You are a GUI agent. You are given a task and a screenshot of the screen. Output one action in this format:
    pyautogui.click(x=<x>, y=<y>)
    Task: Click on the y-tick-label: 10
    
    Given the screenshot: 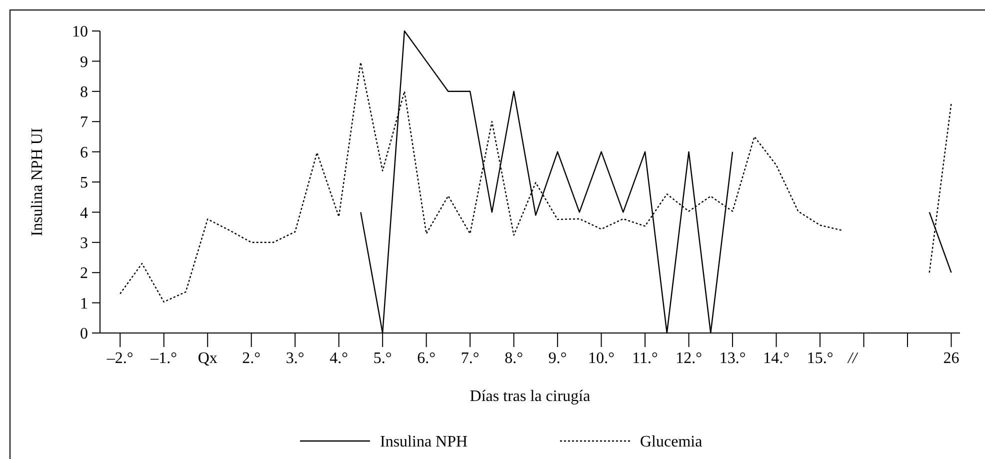 What is the action you would take?
    pyautogui.click(x=80, y=32)
    